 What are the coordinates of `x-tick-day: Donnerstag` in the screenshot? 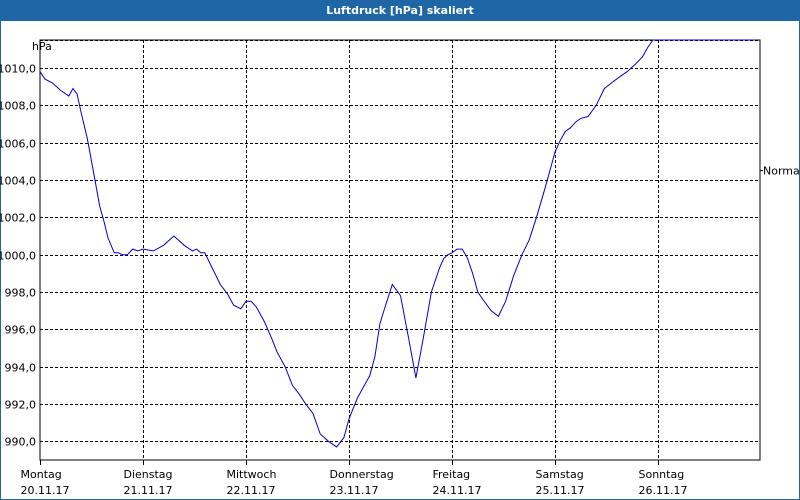 It's located at (362, 474).